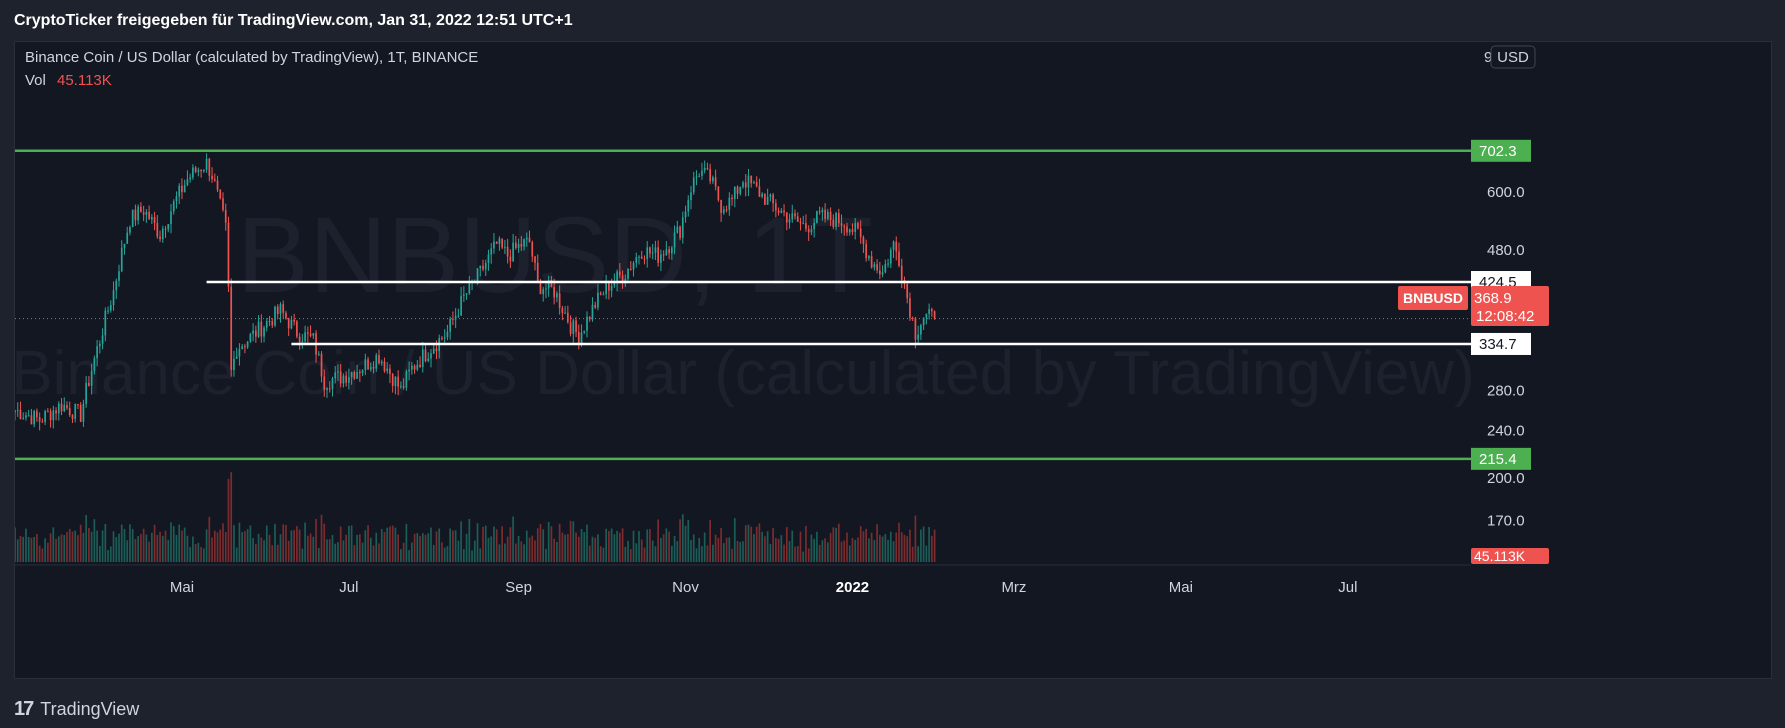  I want to click on currency-label: USD, so click(1513, 57).